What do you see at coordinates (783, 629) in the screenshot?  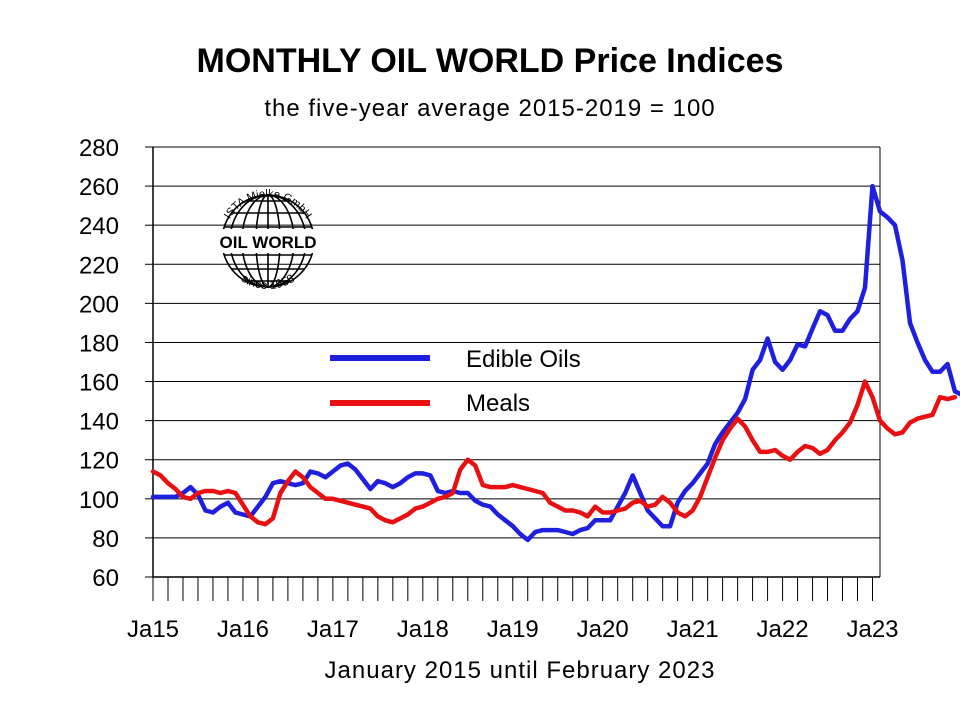 I see `x-tick-label-Ja22: Ja22` at bounding box center [783, 629].